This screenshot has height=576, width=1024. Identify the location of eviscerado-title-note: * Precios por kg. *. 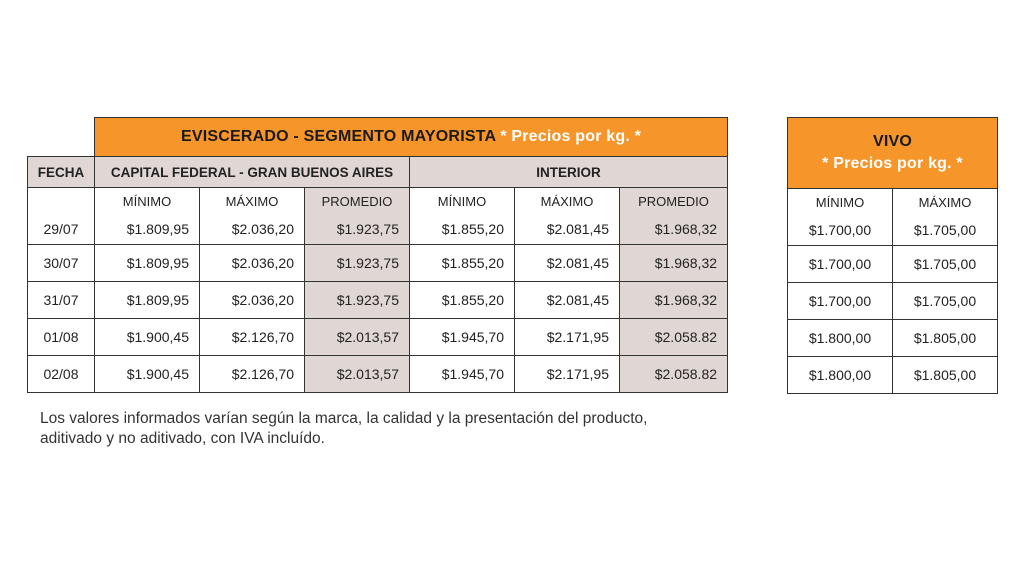
(571, 136).